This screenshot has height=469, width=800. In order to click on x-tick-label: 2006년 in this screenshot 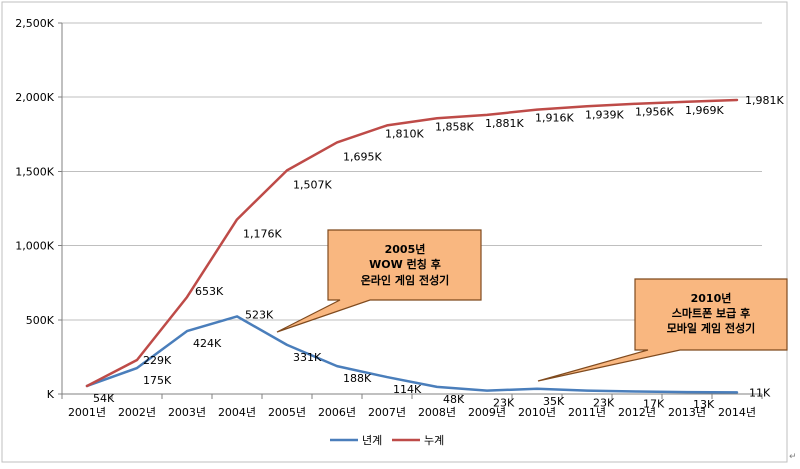, I will do `click(337, 412)`.